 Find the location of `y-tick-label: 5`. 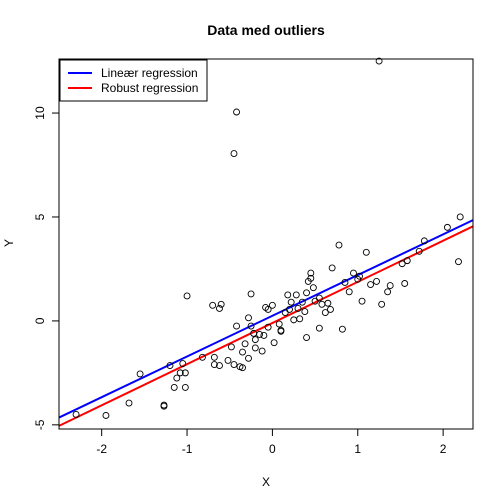

y-tick-label: 5 is located at coordinates (40, 216).